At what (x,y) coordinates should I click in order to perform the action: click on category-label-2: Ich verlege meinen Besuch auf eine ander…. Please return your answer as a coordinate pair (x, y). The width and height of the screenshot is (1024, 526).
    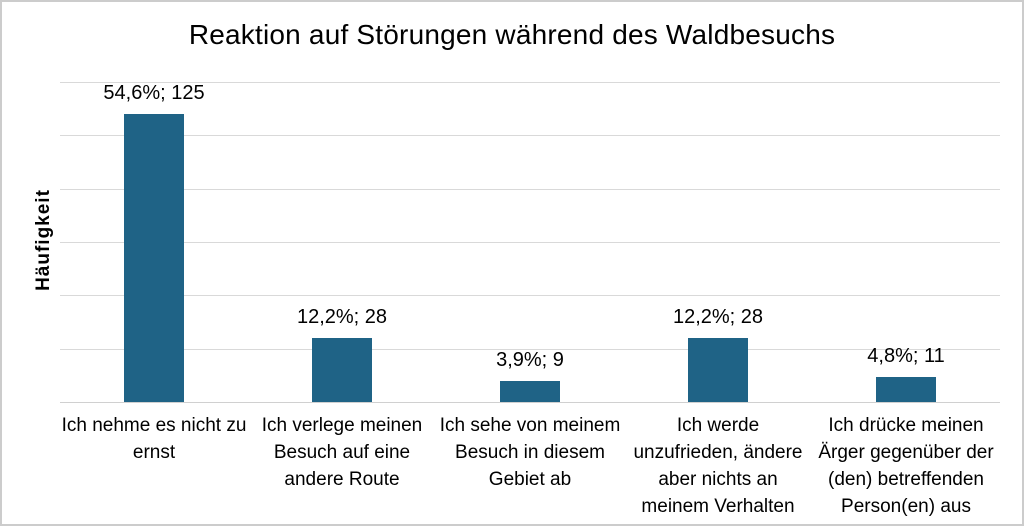
    Looking at the image, I should click on (342, 452).